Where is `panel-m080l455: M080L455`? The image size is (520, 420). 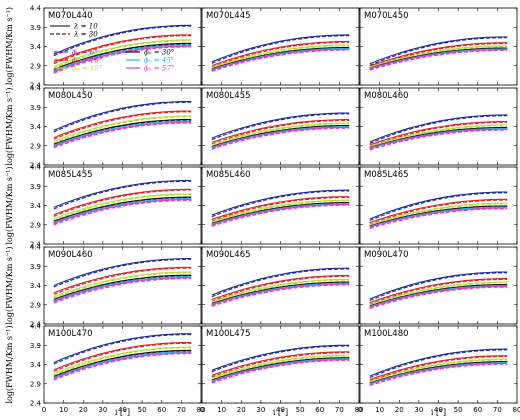 panel-m080l455: M080L455 is located at coordinates (280, 126).